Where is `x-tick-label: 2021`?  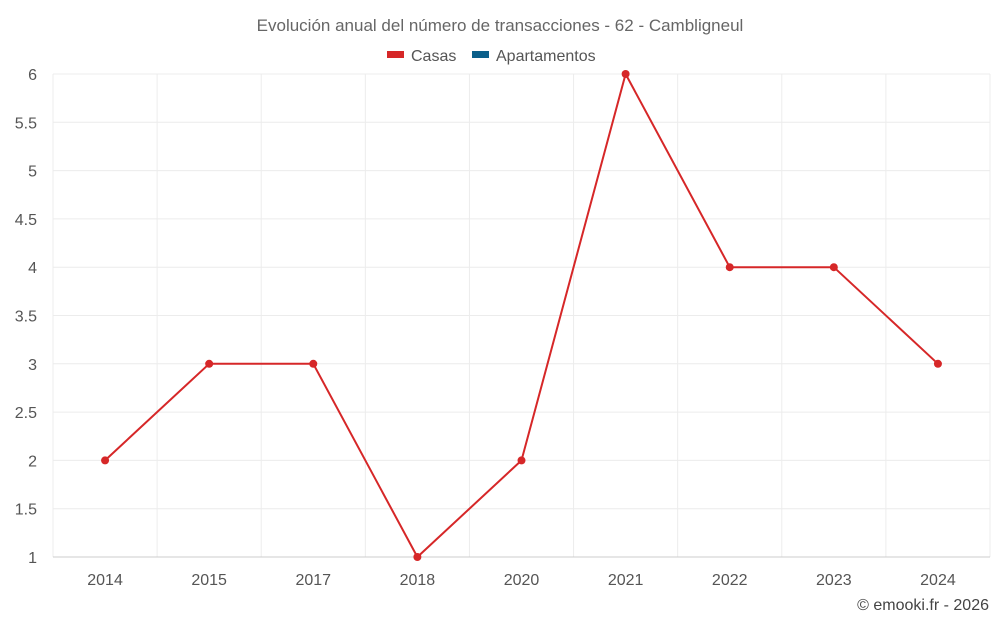 x-tick-label: 2021 is located at coordinates (626, 580).